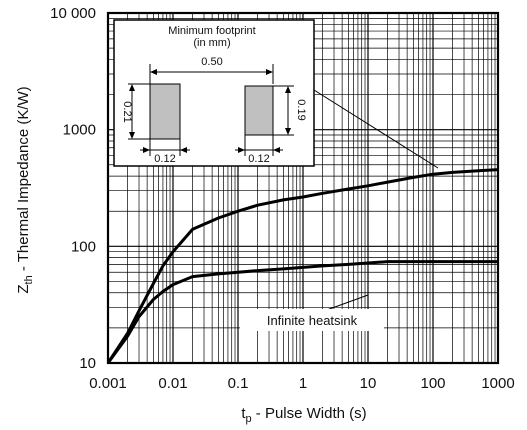 This screenshot has width=527, height=430. I want to click on x-axis-title: tp - Pulse Width (s), so click(303, 415).